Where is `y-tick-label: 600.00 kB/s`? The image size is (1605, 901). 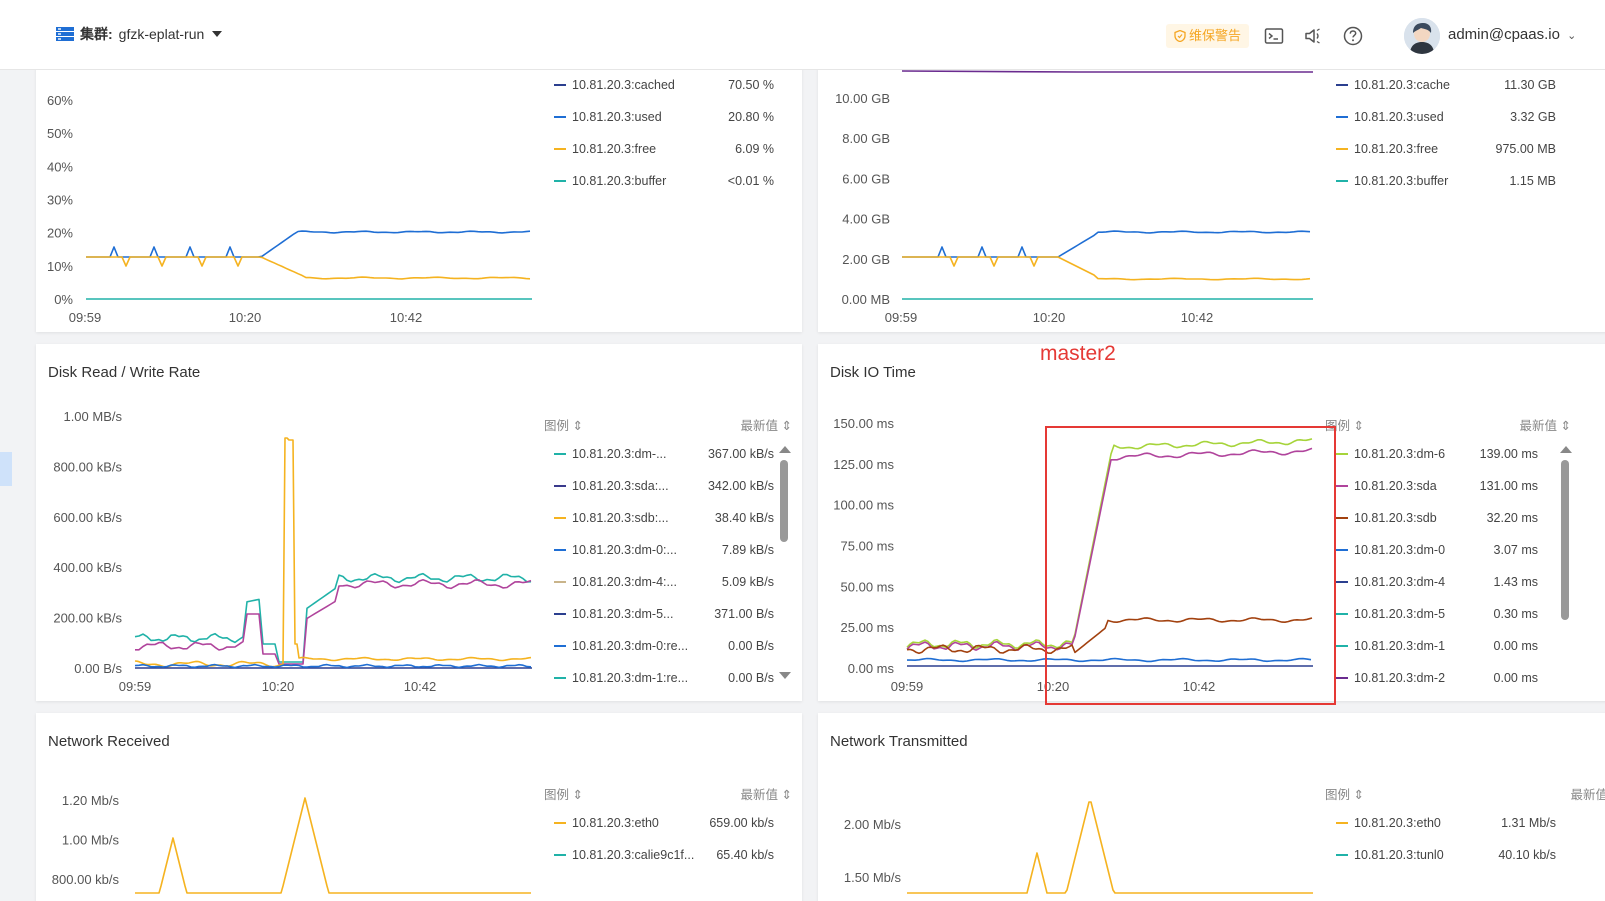
y-tick-label: 600.00 kB/s is located at coordinates (87, 517).